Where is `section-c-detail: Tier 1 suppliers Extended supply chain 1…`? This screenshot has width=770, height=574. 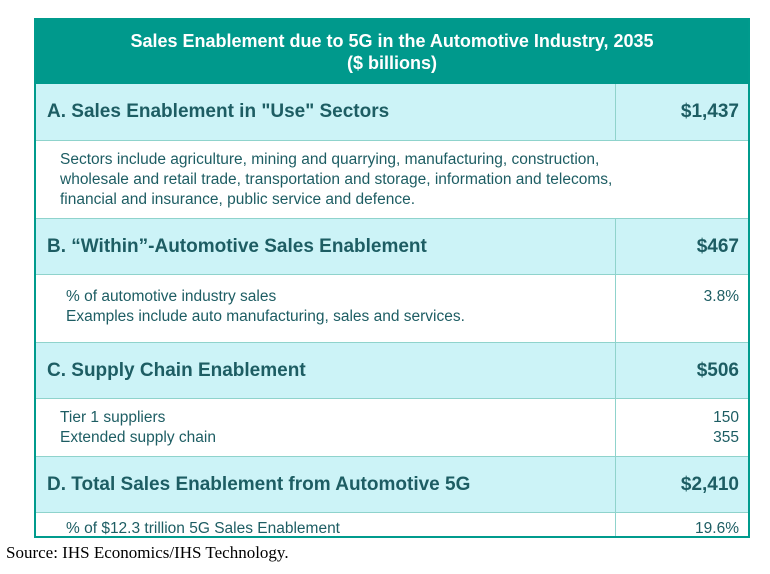
section-c-detail: Tier 1 suppliers Extended supply chain 1… is located at coordinates (392, 427).